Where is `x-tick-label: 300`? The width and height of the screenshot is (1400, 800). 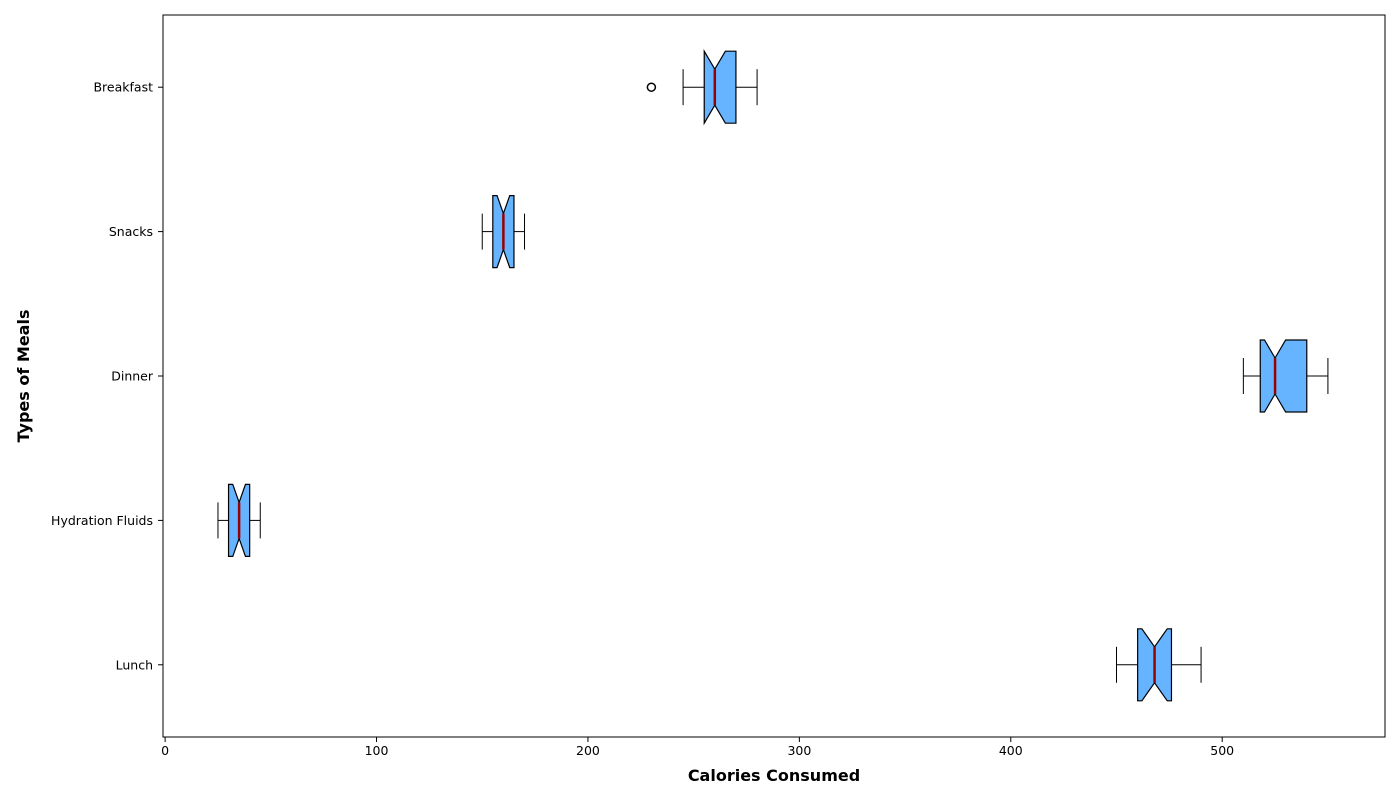 x-tick-label: 300 is located at coordinates (799, 750).